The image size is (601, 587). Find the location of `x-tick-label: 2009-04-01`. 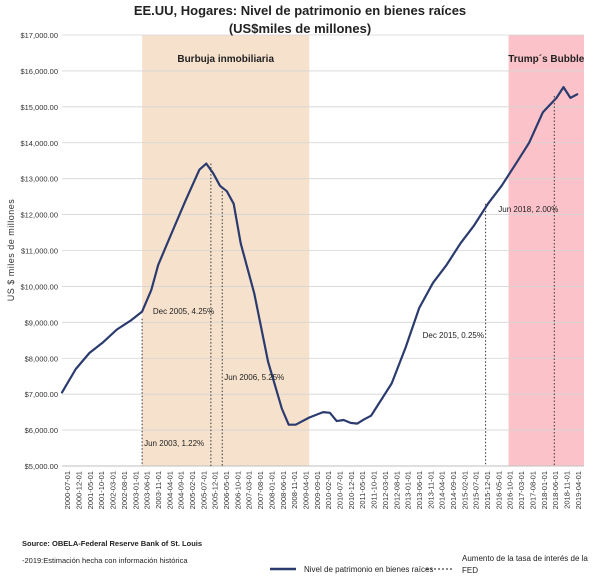

x-tick-label: 2009-04-01 is located at coordinates (305, 490).